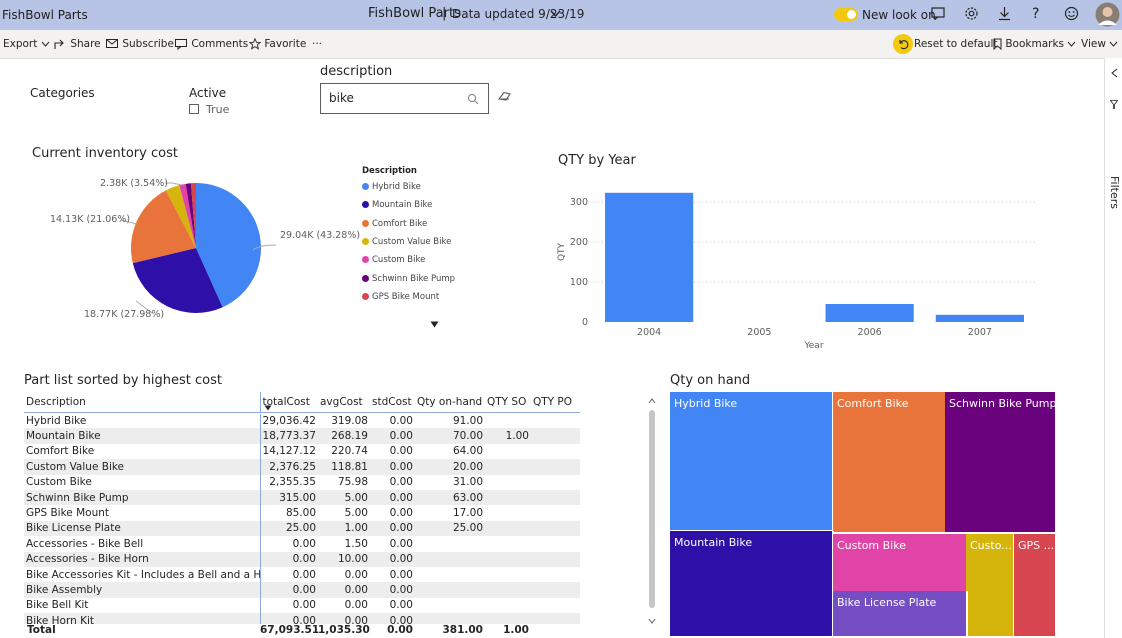  Describe the element at coordinates (400, 297) in the screenshot. I see `legend-item: GPS Bike Mount` at that location.